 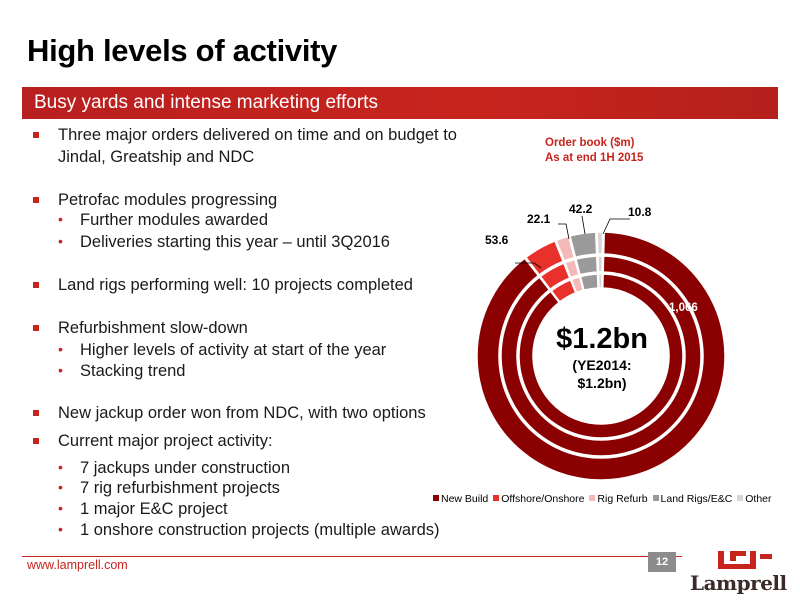 What do you see at coordinates (563, 290) in the screenshot?
I see `donut-innermost-ring-offshore-onshore` at bounding box center [563, 290].